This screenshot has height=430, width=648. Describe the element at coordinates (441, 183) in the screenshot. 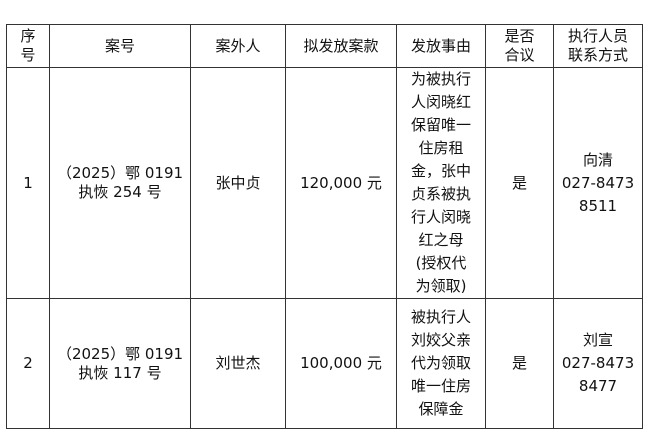

I see `reason-cell: 为被执行 人闵晓红 保留唯一 住房租 金，张中 贞系被执 行人闵晓 红之母 (授权代 为领取)` at that location.